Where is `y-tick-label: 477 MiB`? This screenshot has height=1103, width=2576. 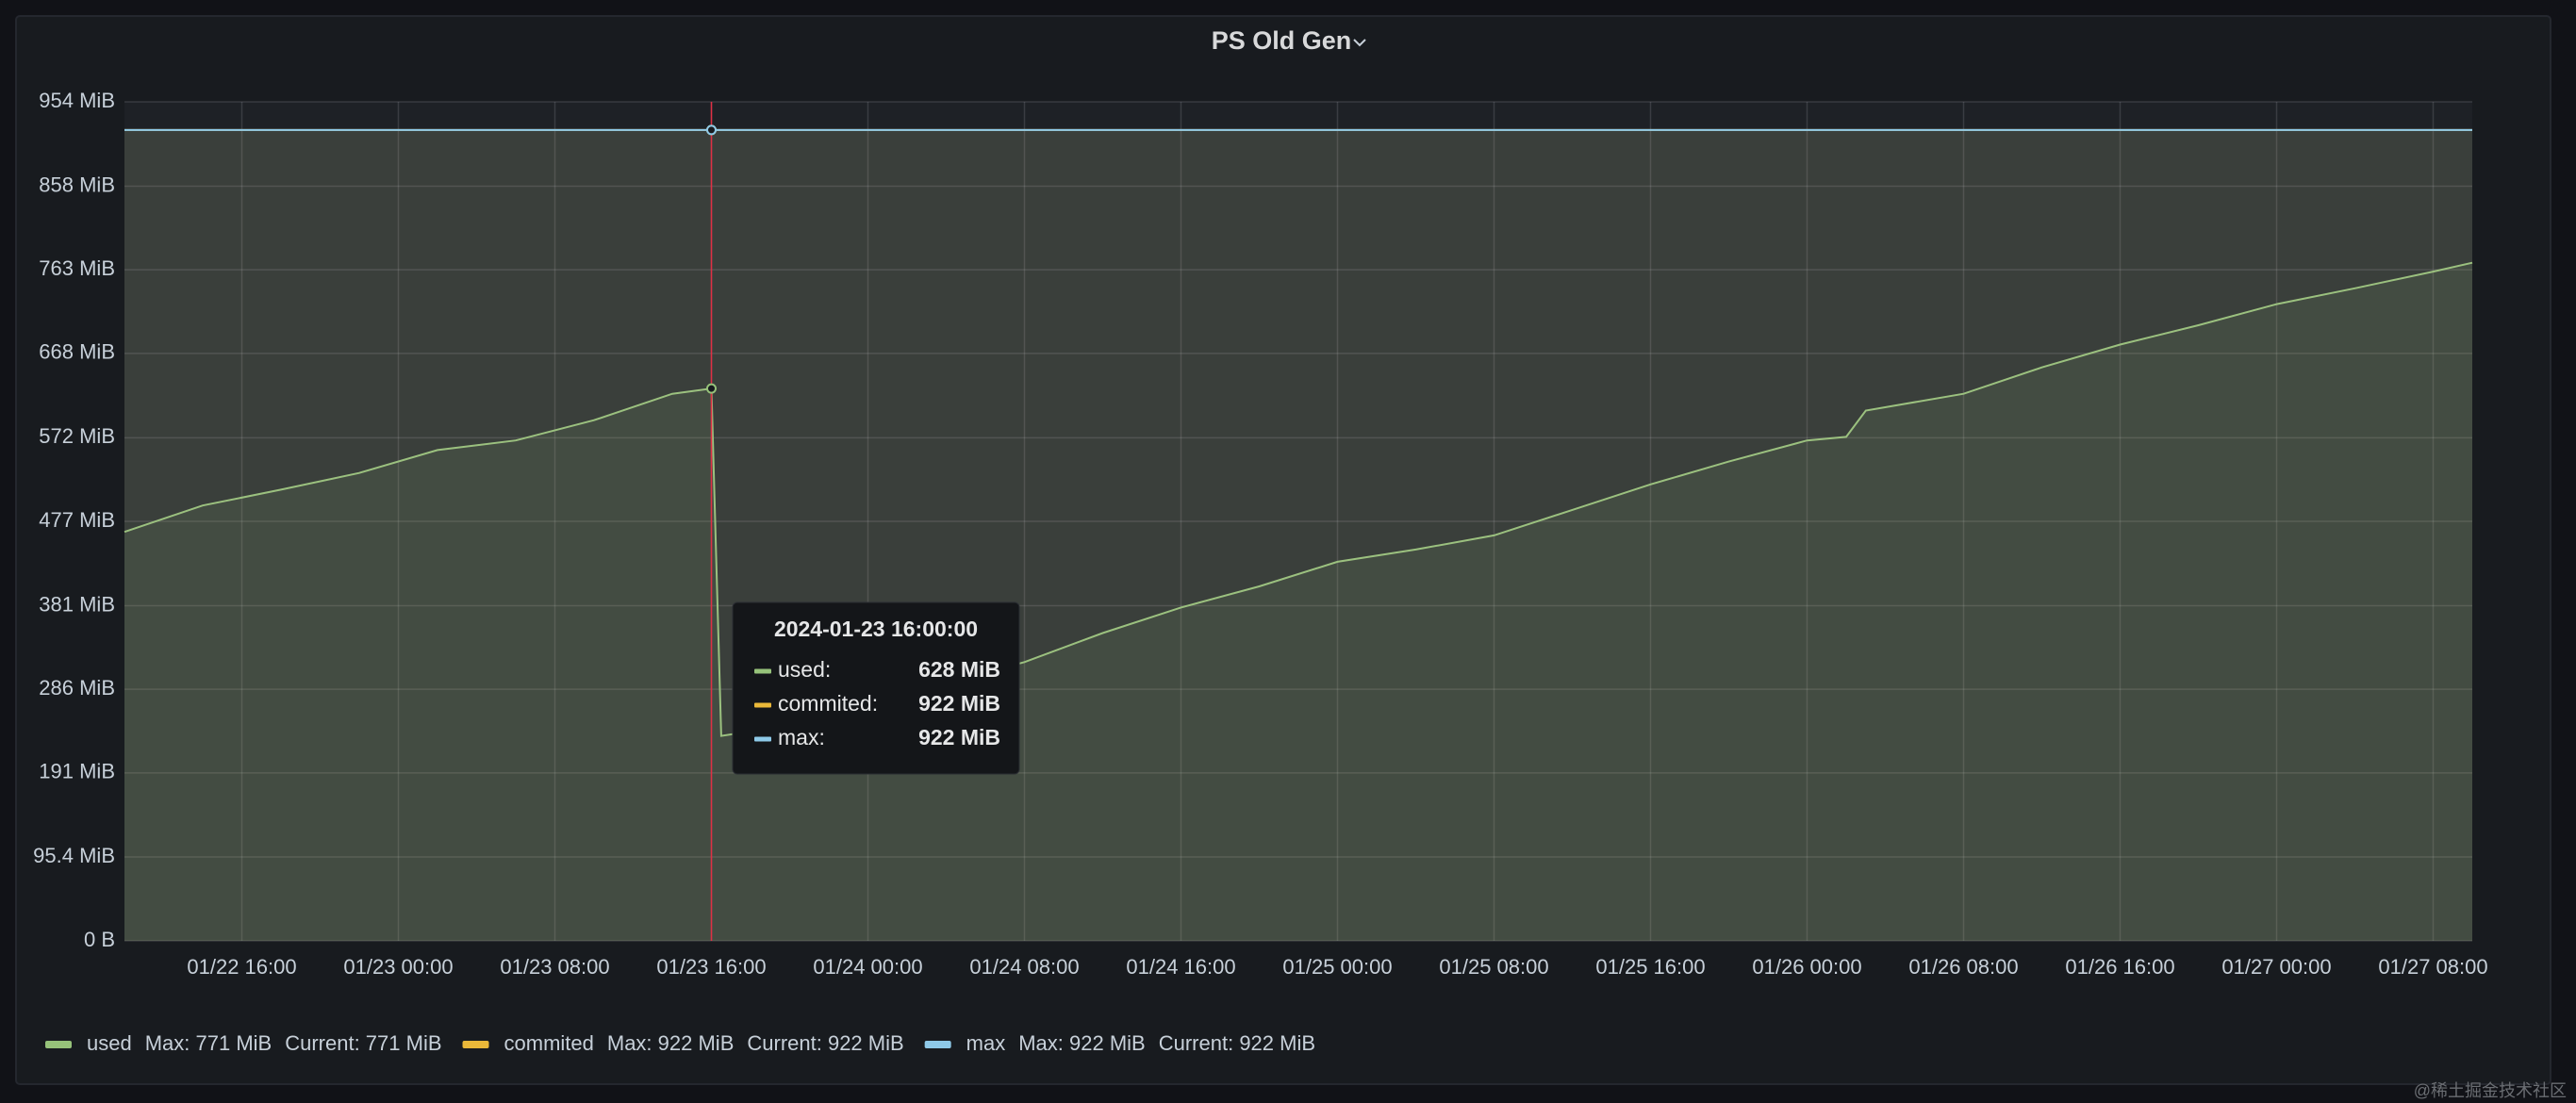 y-tick-label: 477 MiB is located at coordinates (77, 520).